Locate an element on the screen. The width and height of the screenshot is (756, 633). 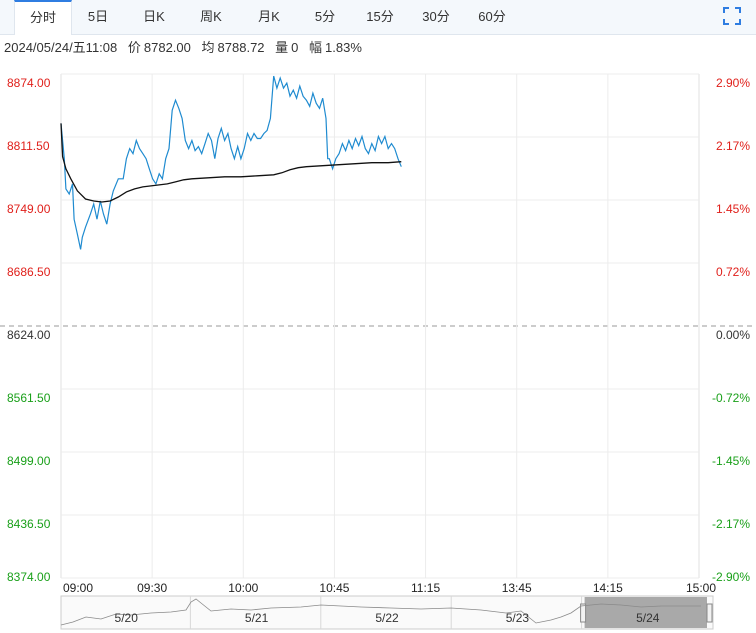
tab-3: 周K is located at coordinates (211, 16).